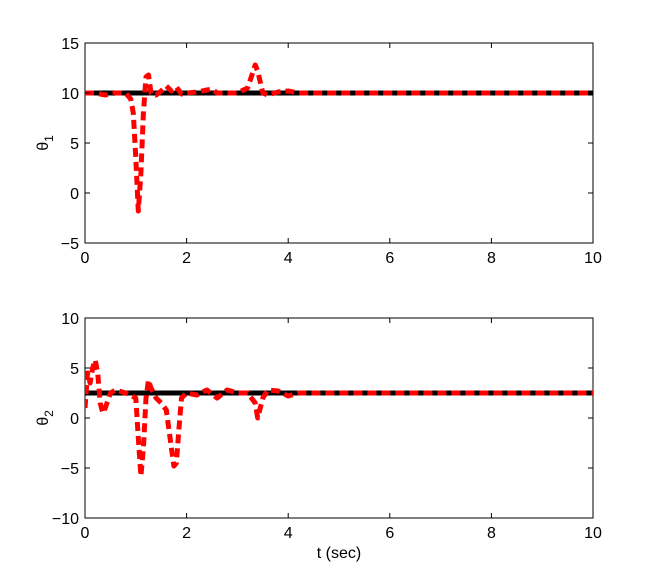  What do you see at coordinates (65, 519) in the screenshot?
I see `y-tick-label: −10` at bounding box center [65, 519].